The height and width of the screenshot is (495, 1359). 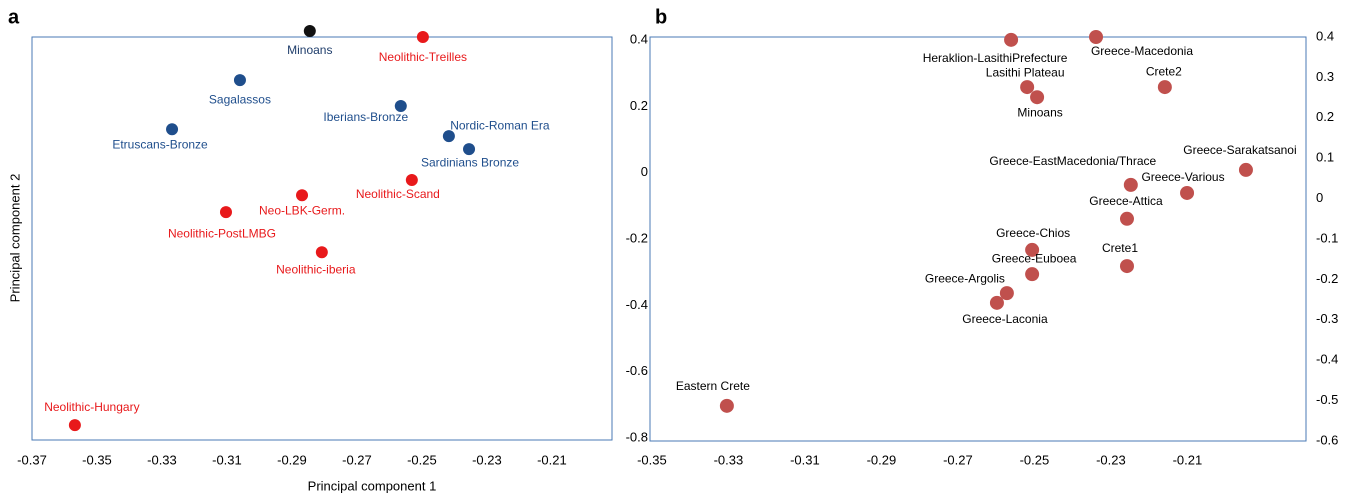 I want to click on point-label: Crete1, so click(x=1120, y=248).